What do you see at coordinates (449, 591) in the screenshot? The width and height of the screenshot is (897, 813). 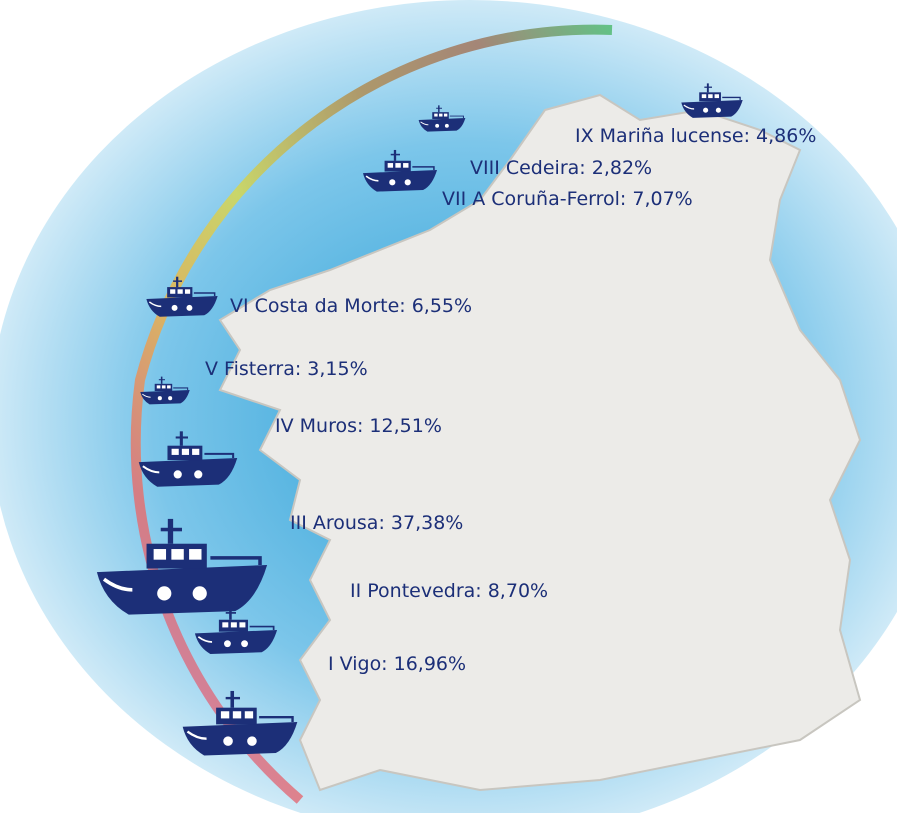 I see `zone-label: II Pontevedra: 8,70%` at bounding box center [449, 591].